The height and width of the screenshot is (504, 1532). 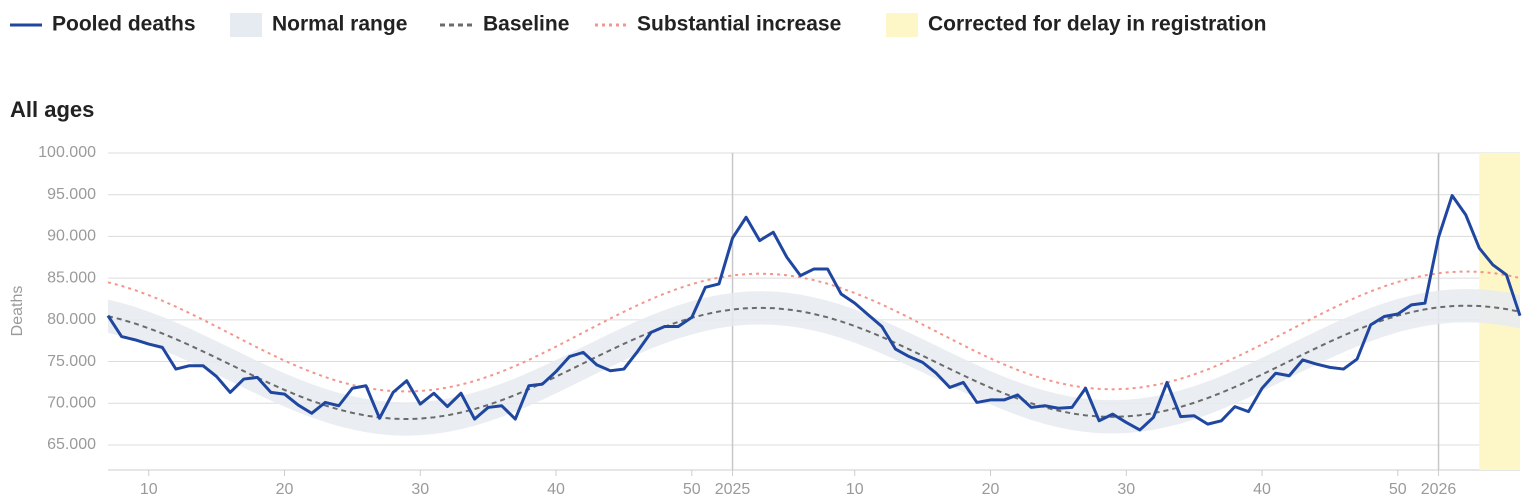 What do you see at coordinates (733, 489) in the screenshot?
I see `x-tick-label: 2025` at bounding box center [733, 489].